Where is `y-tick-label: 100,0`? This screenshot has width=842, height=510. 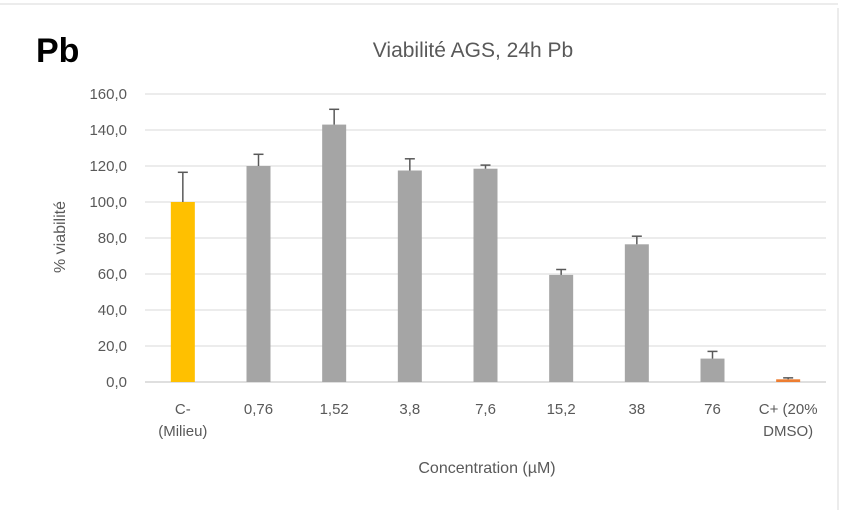
y-tick-label: 100,0 is located at coordinates (108, 202).